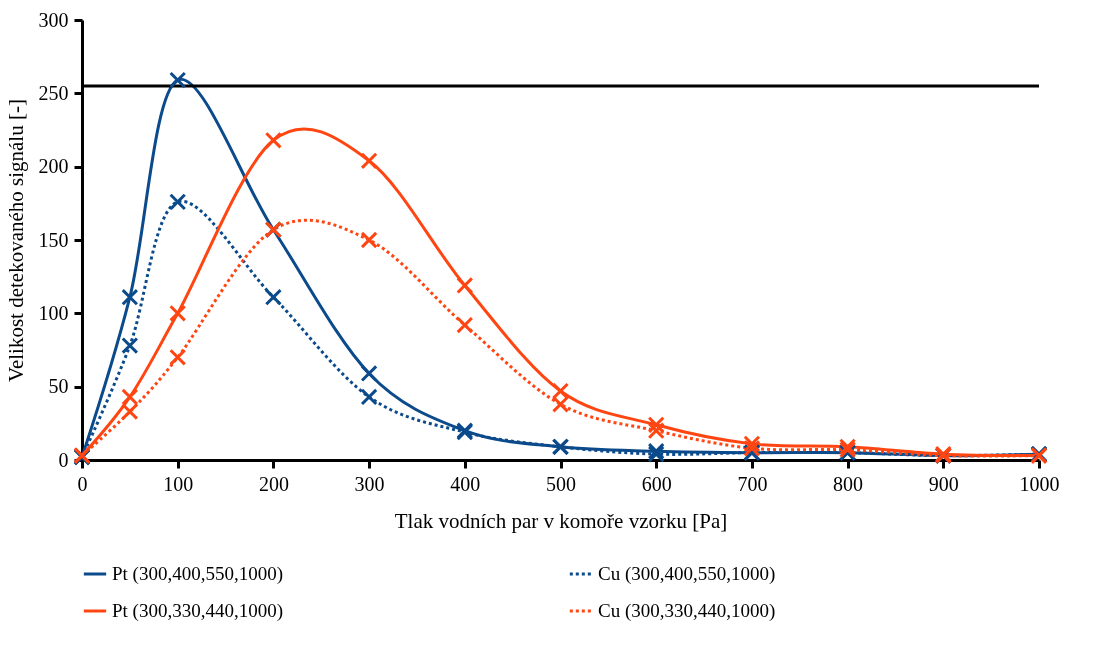 The height and width of the screenshot is (651, 1118). What do you see at coordinates (752, 483) in the screenshot?
I see `x-tick-label: 700` at bounding box center [752, 483].